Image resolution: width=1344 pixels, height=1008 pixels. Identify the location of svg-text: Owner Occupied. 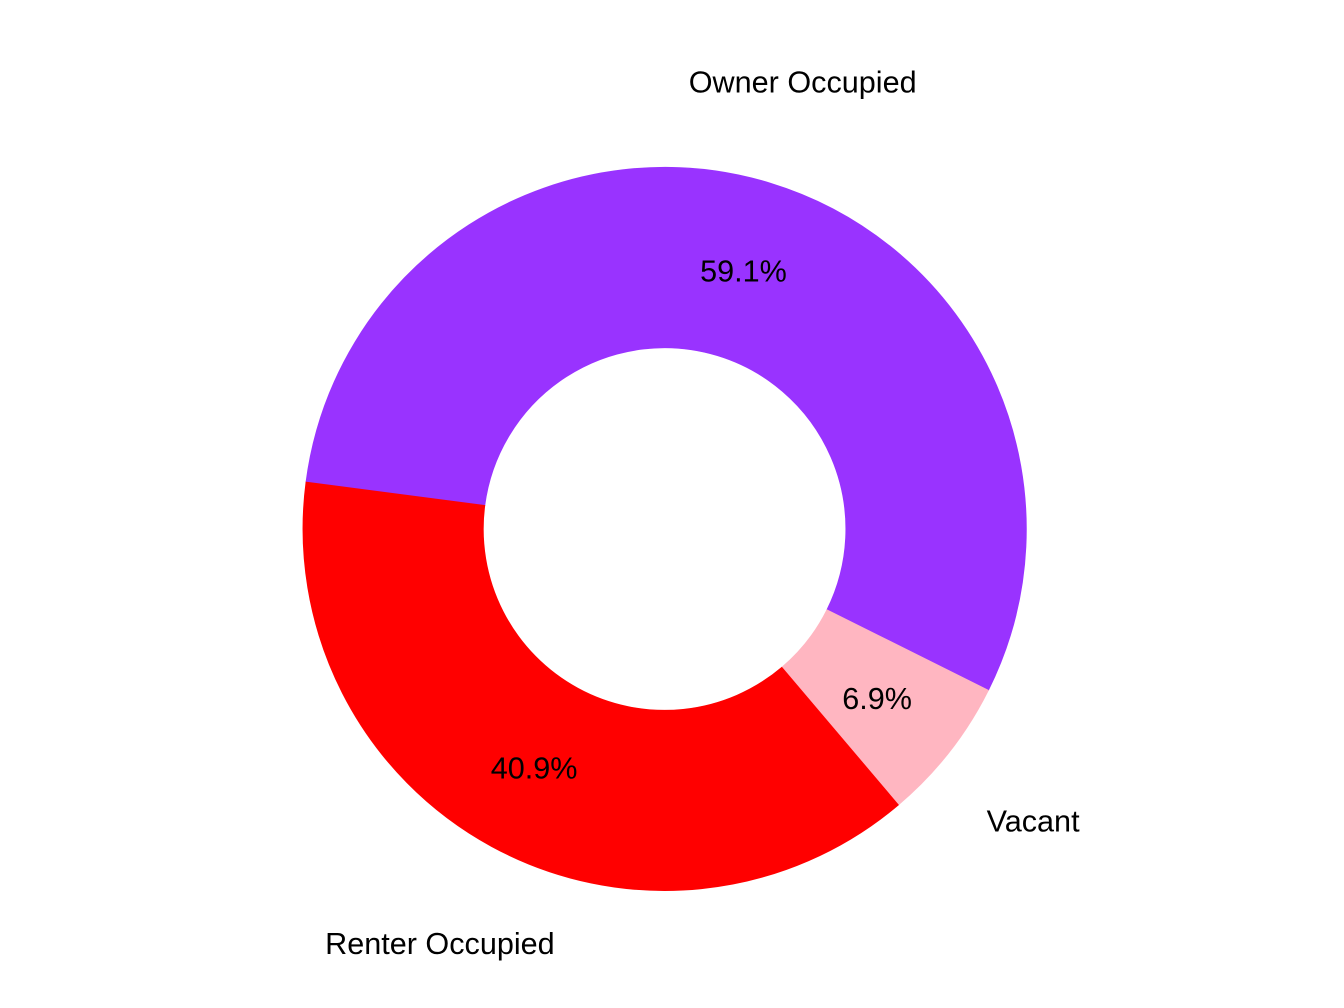
(803, 82).